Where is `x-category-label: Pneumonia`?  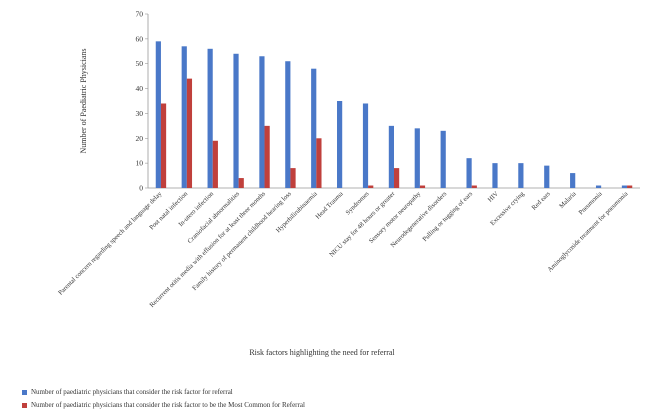 x-category-label: Pneumonia is located at coordinates (591, 203).